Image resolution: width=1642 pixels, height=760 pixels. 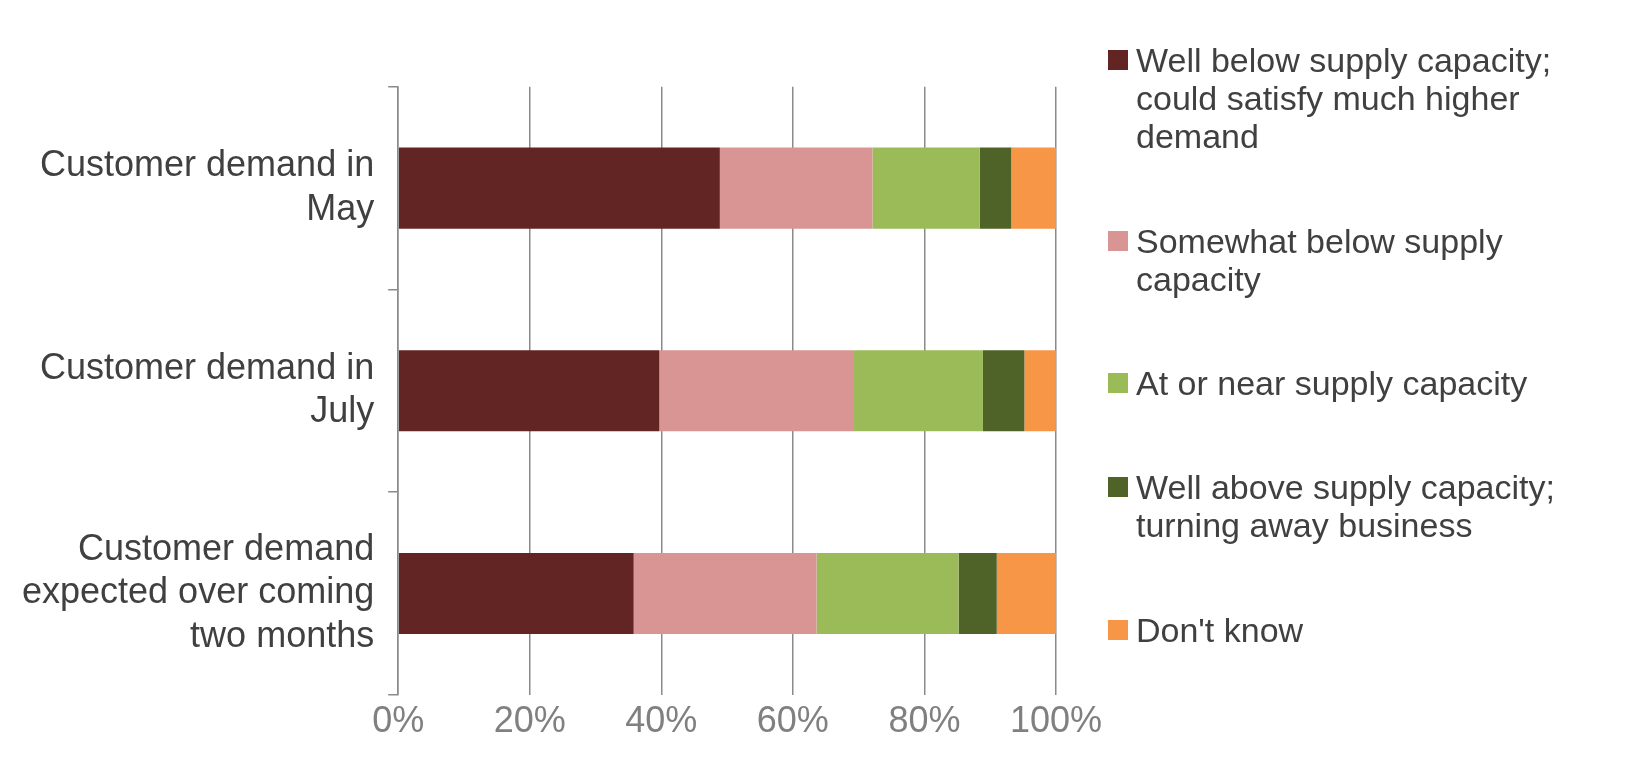 What do you see at coordinates (792, 720) in the screenshot?
I see `x-tick-label: 60%` at bounding box center [792, 720].